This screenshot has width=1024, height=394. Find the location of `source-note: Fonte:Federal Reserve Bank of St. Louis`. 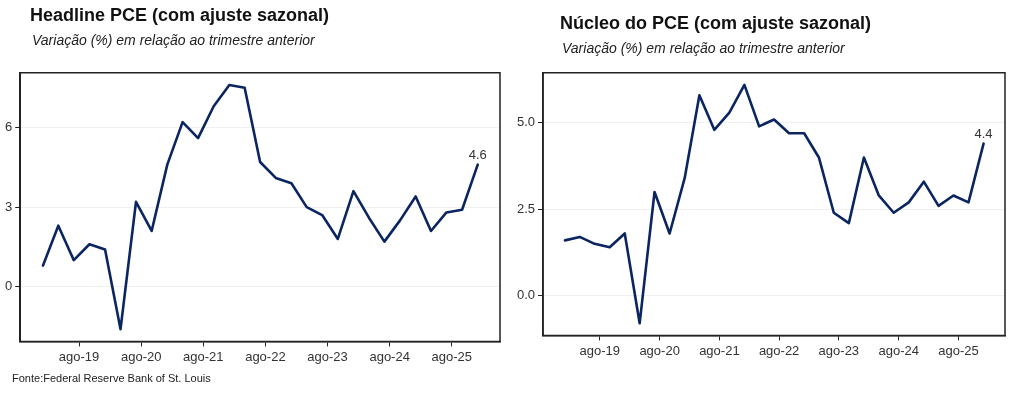

source-note: Fonte:Federal Reserve Bank of St. Louis is located at coordinates (111, 378).